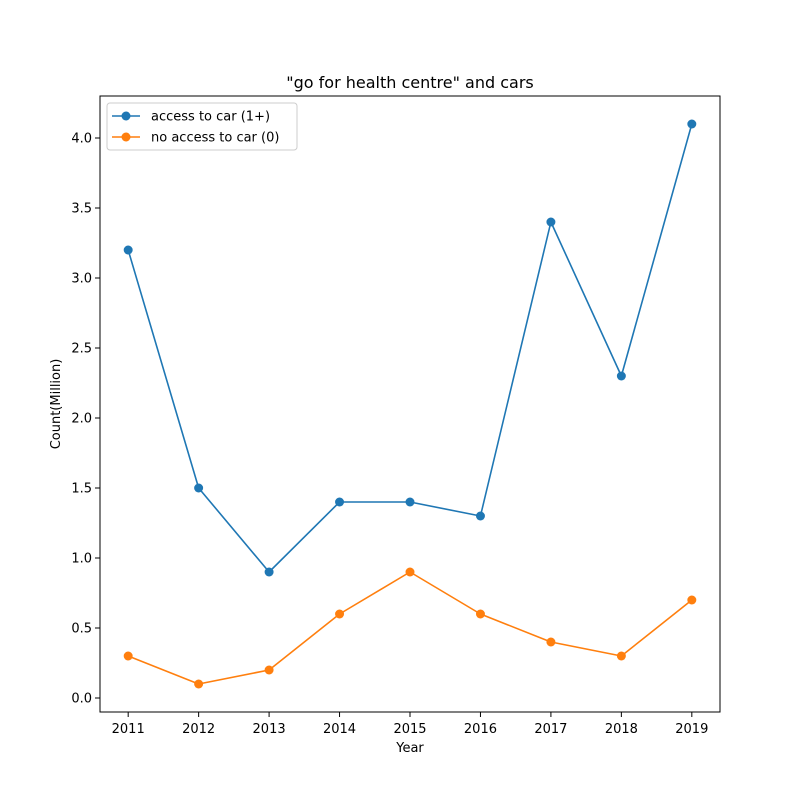 The width and height of the screenshot is (800, 800). I want to click on y-tick-label: 1.0, so click(81, 559).